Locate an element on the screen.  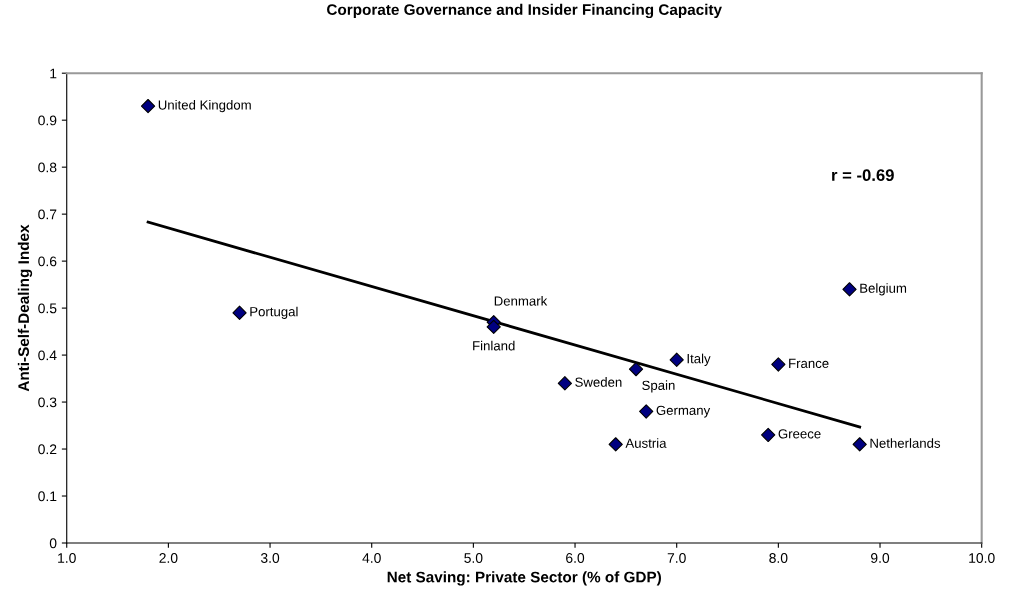
x-tick-label: 1.0 is located at coordinates (67, 558).